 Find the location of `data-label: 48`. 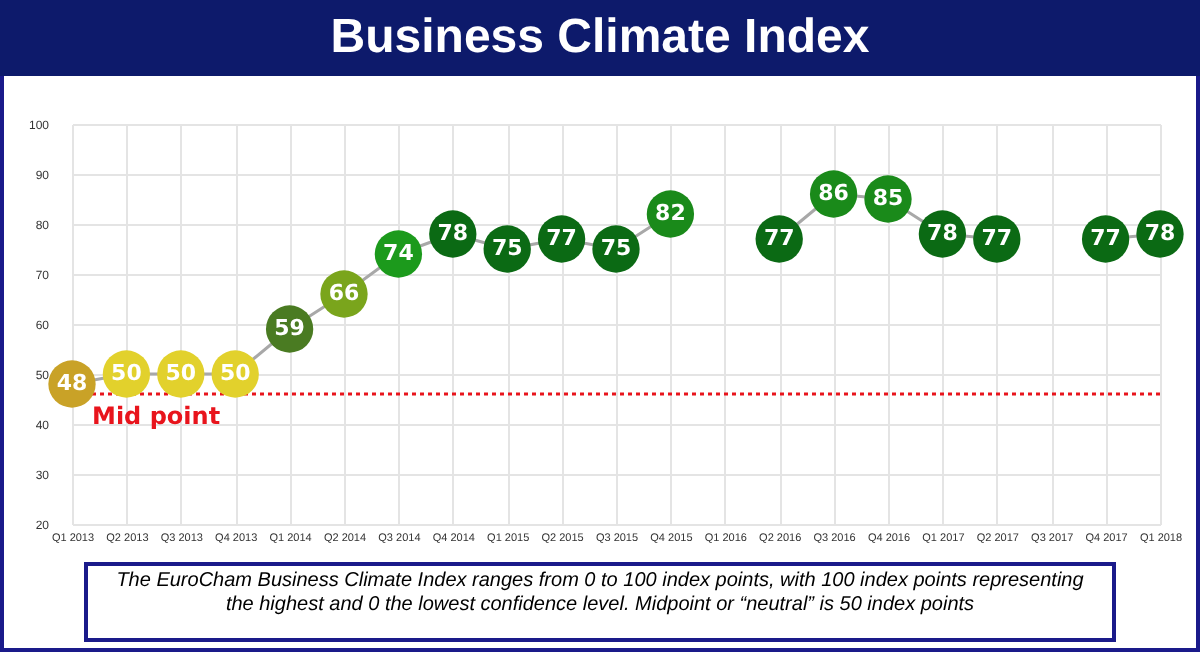

data-label: 48 is located at coordinates (72, 383).